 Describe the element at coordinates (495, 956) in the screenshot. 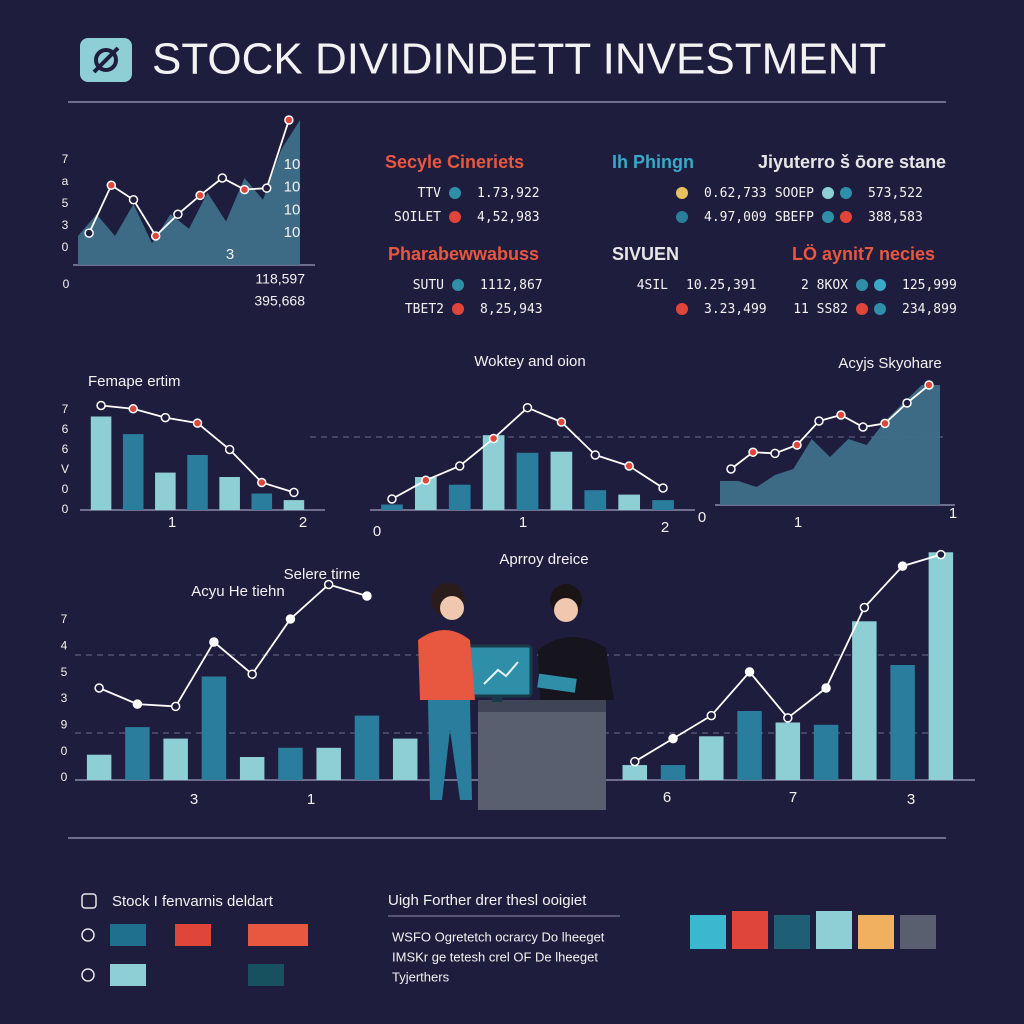

I see `notes-line: IMSKr ge tetesh crel OF De lheeget` at that location.